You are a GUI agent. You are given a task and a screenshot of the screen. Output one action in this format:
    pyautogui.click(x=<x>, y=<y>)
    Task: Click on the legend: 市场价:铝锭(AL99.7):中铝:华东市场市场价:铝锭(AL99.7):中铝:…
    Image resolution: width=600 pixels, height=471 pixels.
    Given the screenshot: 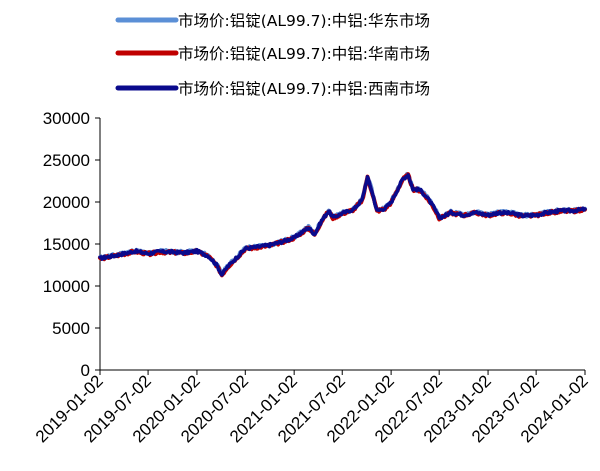 What is the action you would take?
    pyautogui.click(x=272, y=55)
    